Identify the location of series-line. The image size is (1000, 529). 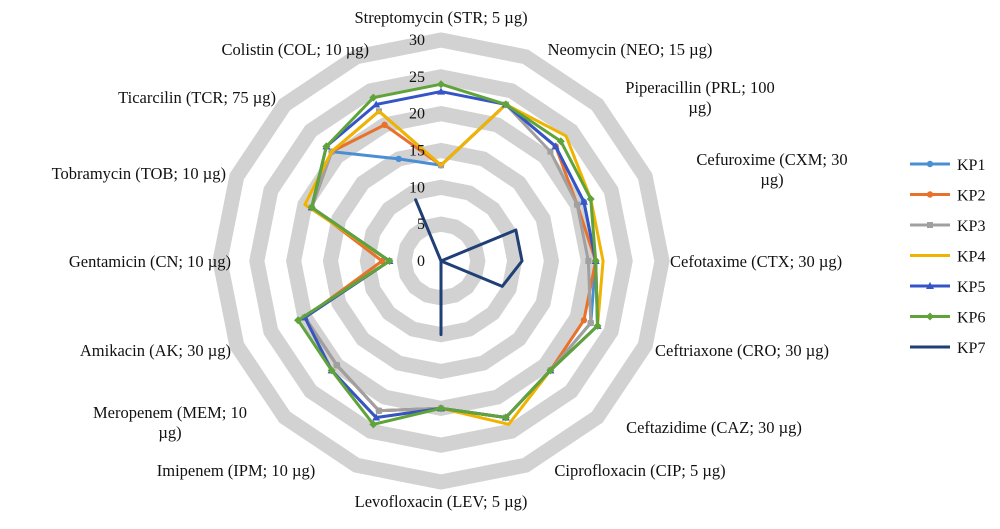
(469, 267).